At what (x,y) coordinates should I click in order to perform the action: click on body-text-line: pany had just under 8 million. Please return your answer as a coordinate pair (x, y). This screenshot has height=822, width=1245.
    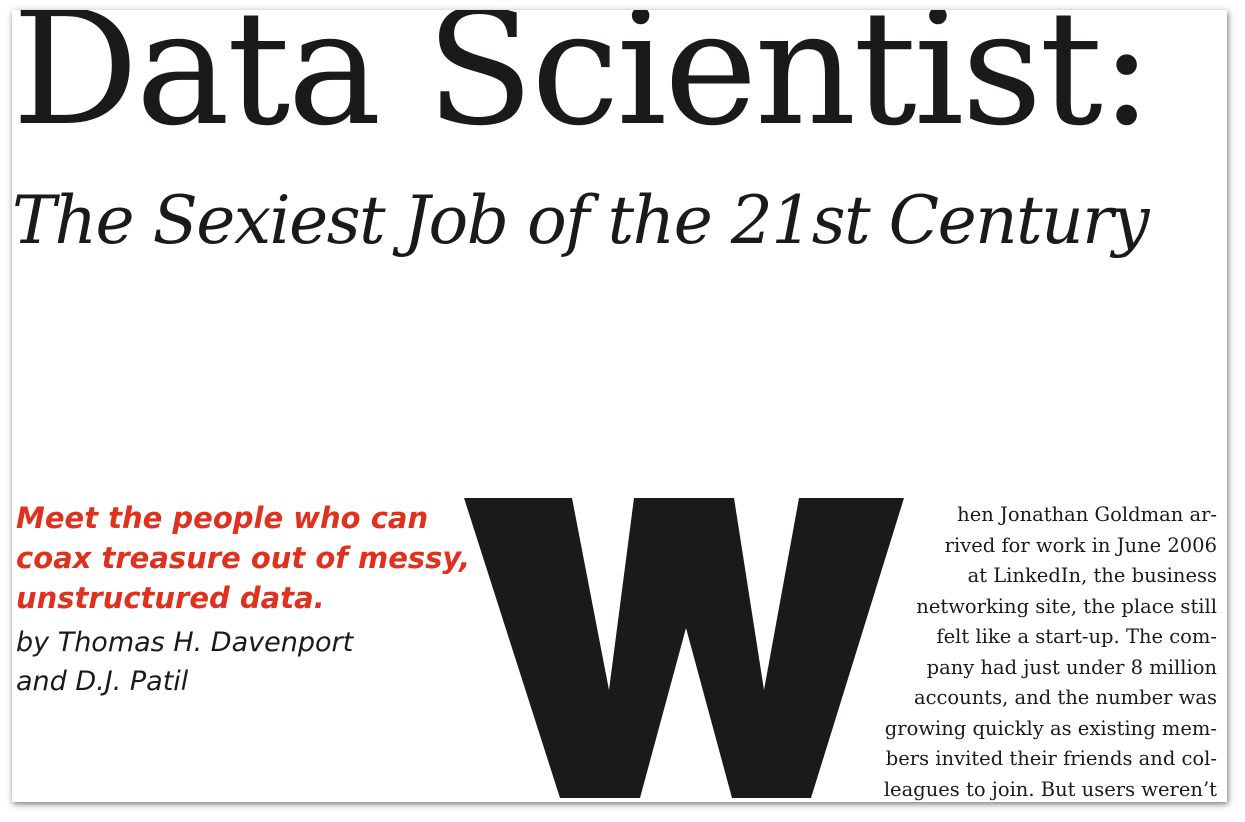
    Looking at the image, I should click on (1071, 667).